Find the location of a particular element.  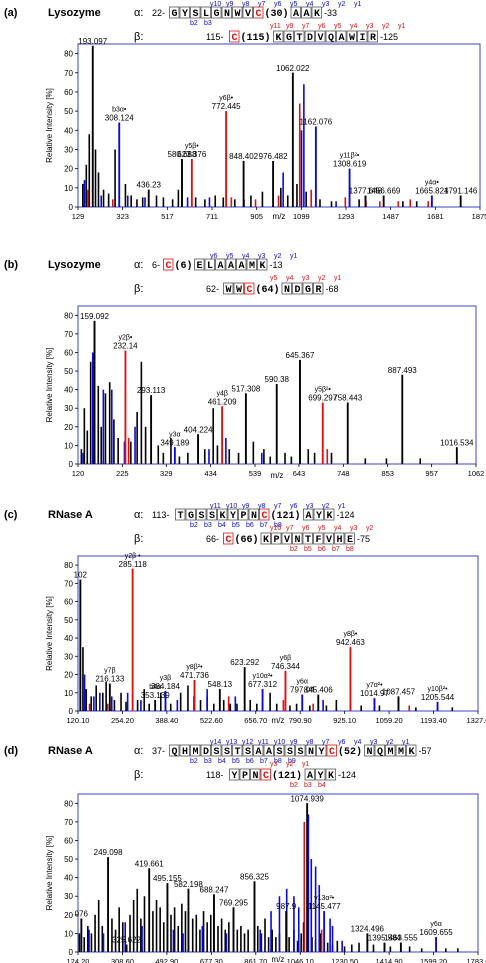

beta-residue: Y is located at coordinates (235, 776).